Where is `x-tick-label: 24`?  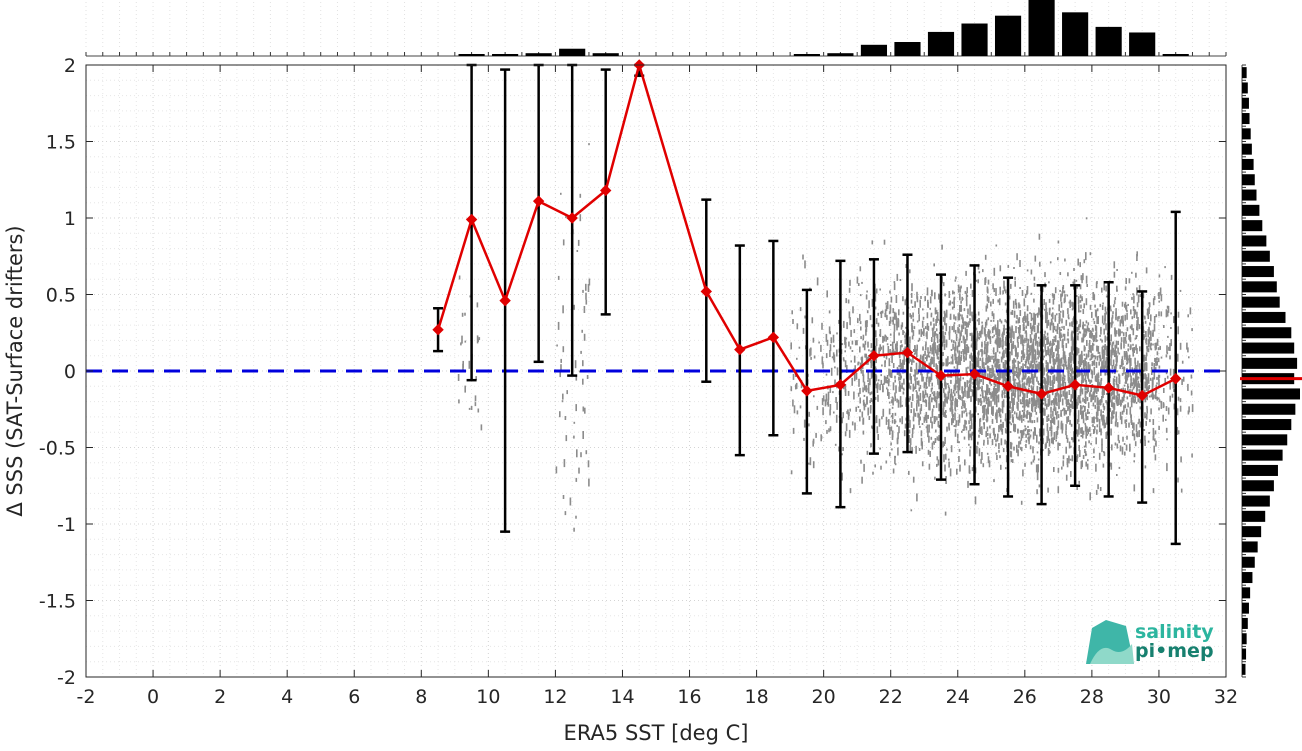 x-tick-label: 24 is located at coordinates (958, 697).